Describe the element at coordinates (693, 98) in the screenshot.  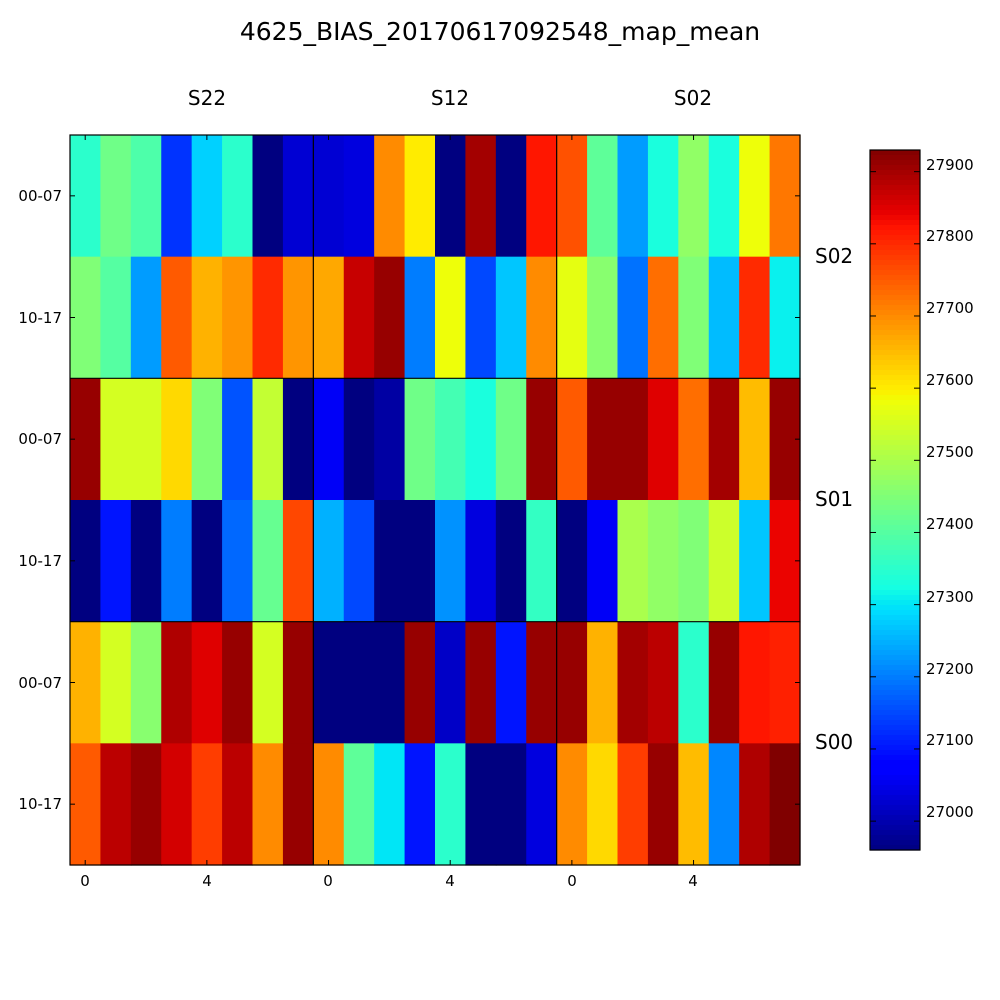
I see `column-group-label: S02` at that location.